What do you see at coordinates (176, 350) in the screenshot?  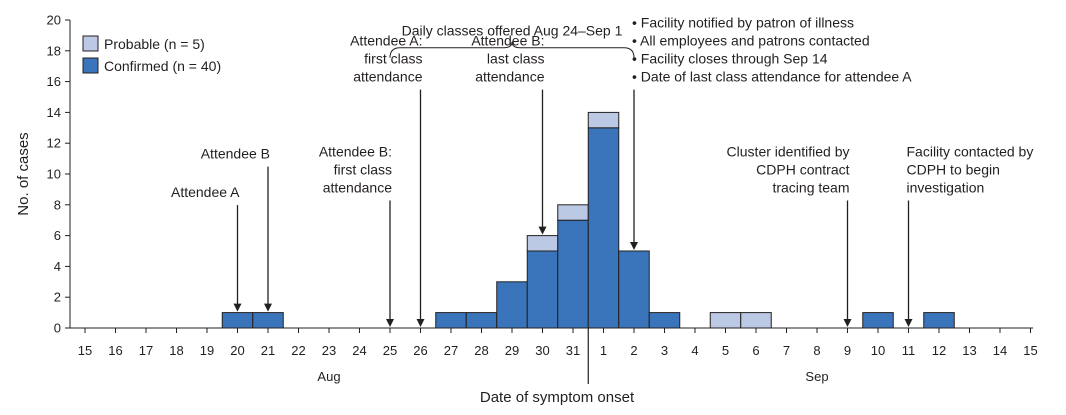 I see `x-tick-label: 18` at bounding box center [176, 350].